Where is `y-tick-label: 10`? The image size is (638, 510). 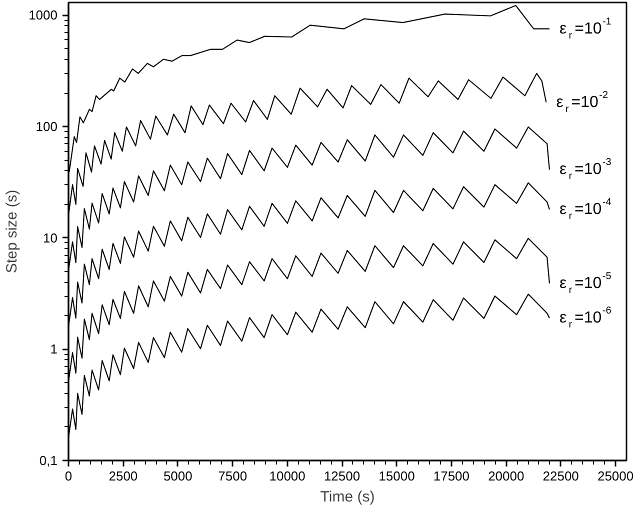
y-tick-label: 10 is located at coordinates (50, 238).